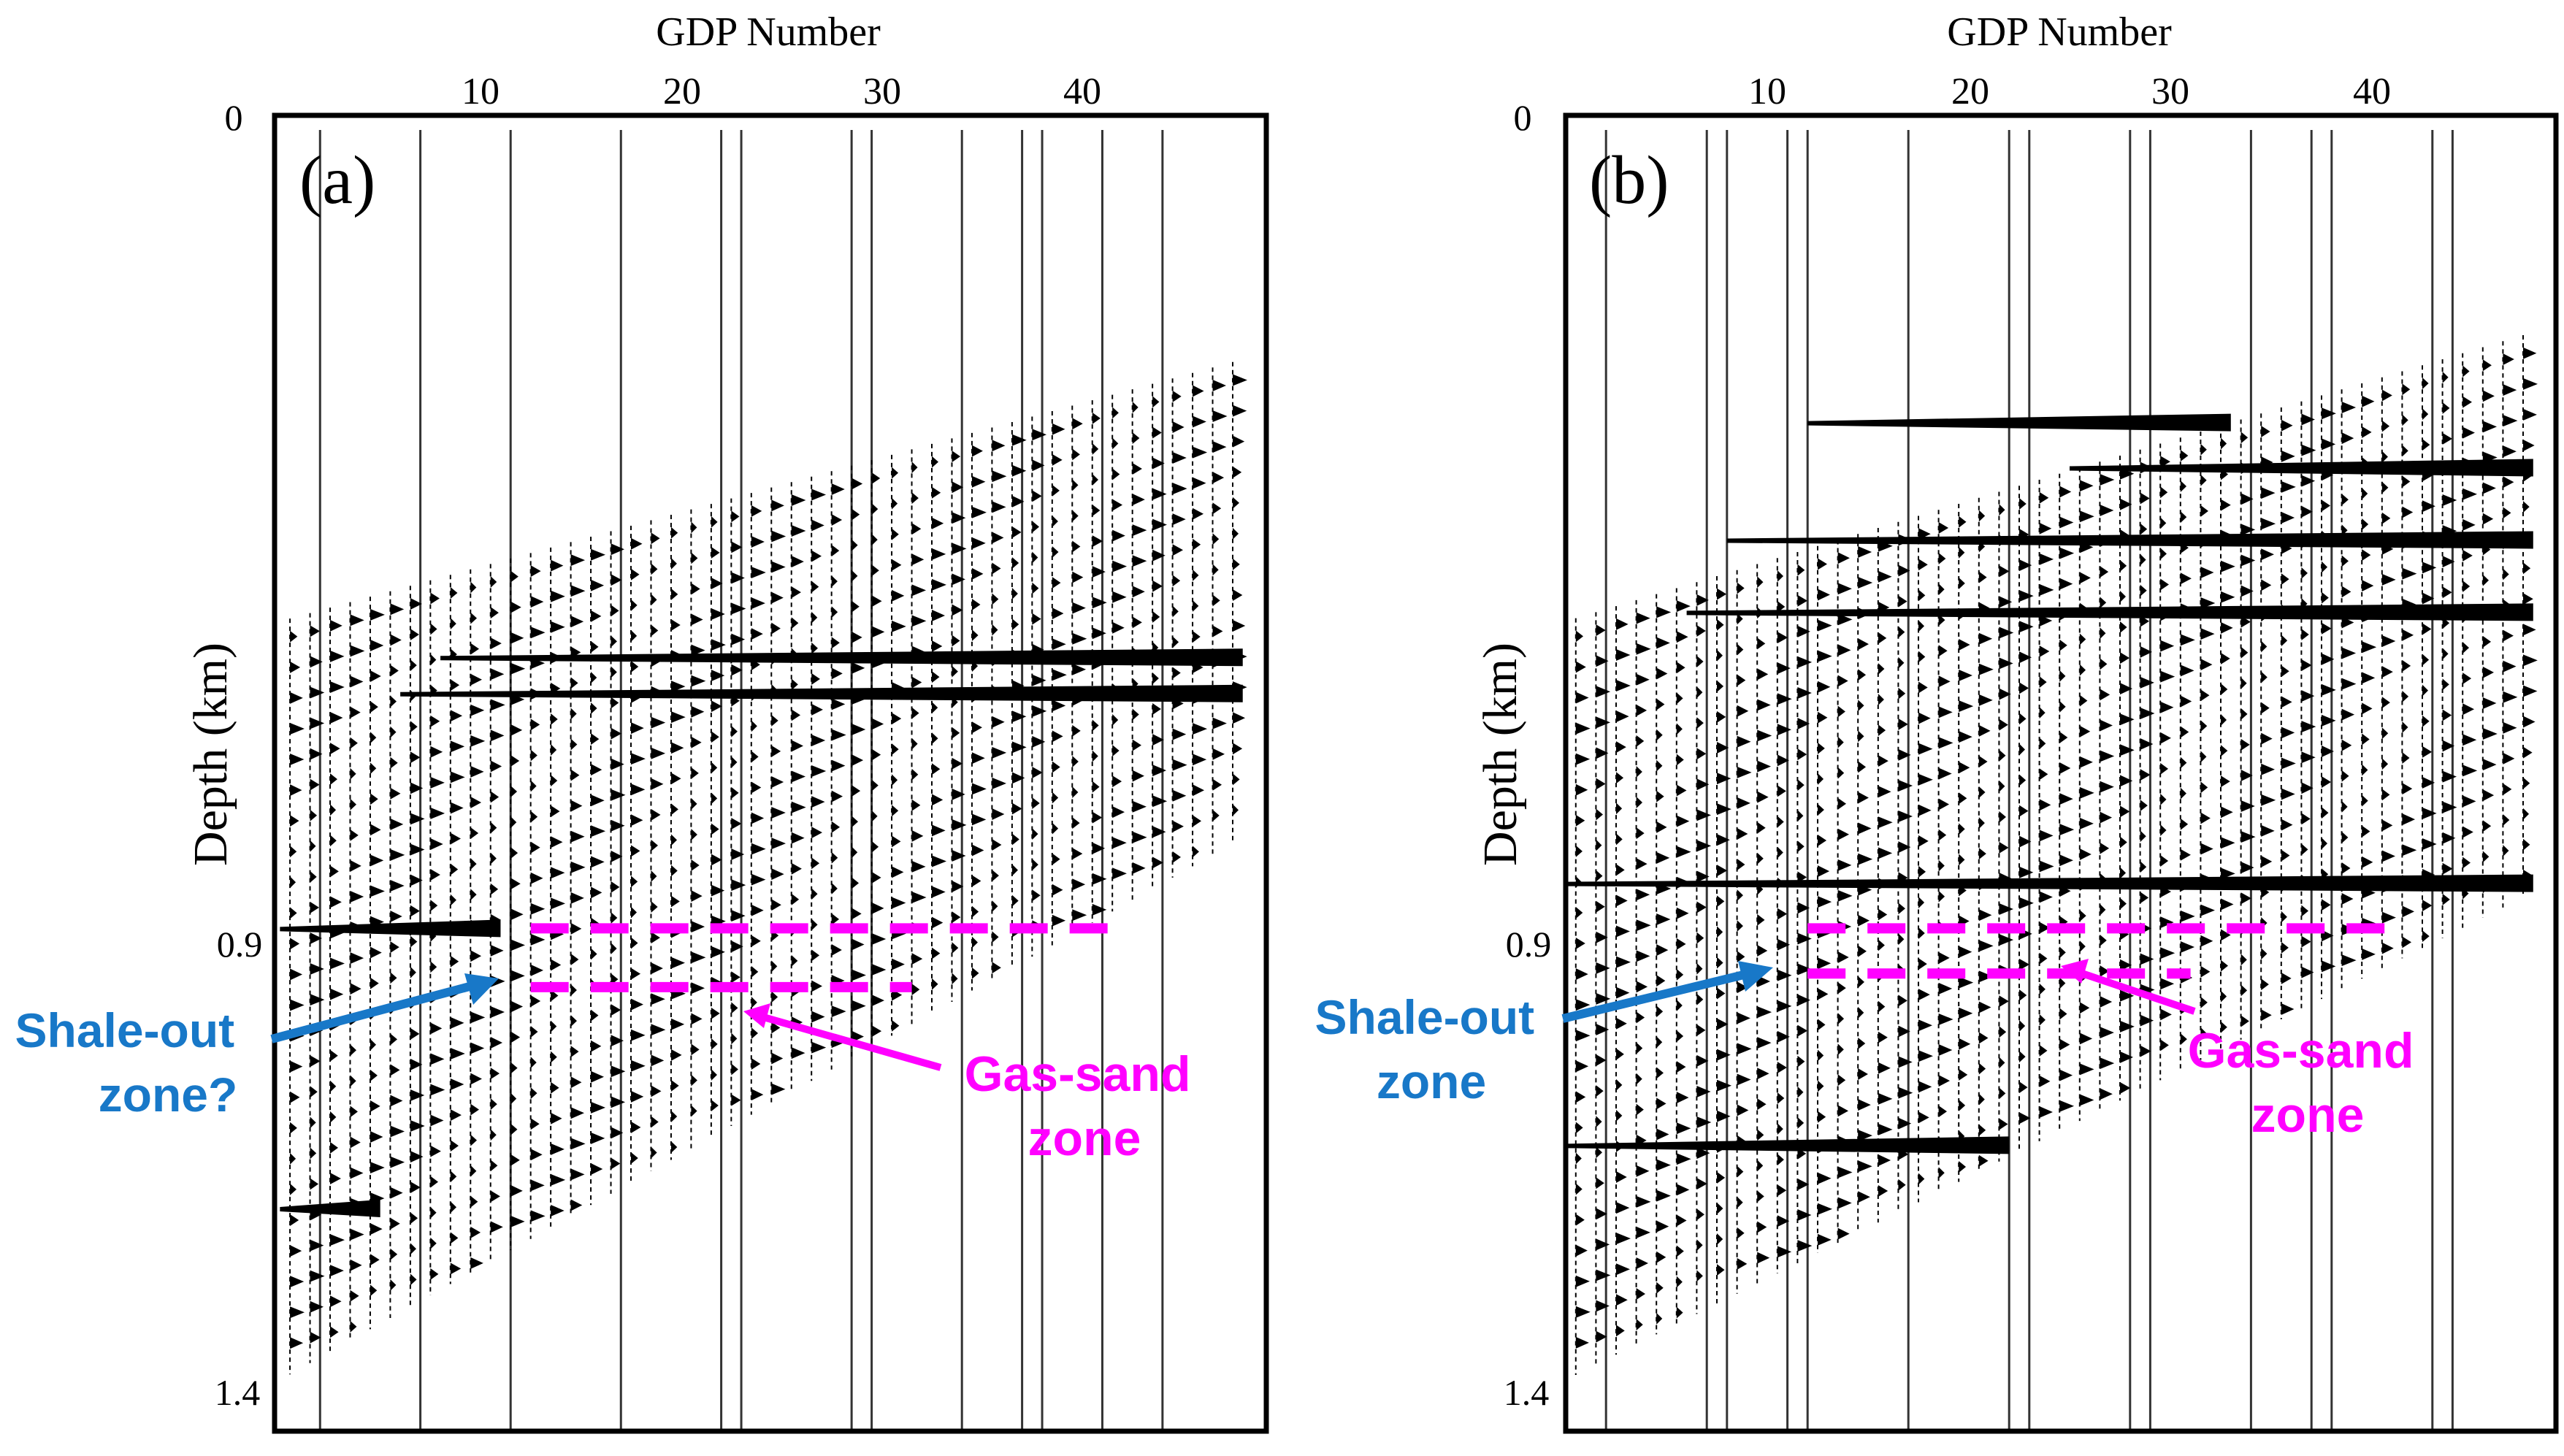 This screenshot has height=1456, width=2564. Describe the element at coordinates (376, 1011) in the screenshot. I see `panel-a-shale-arrow` at that location.